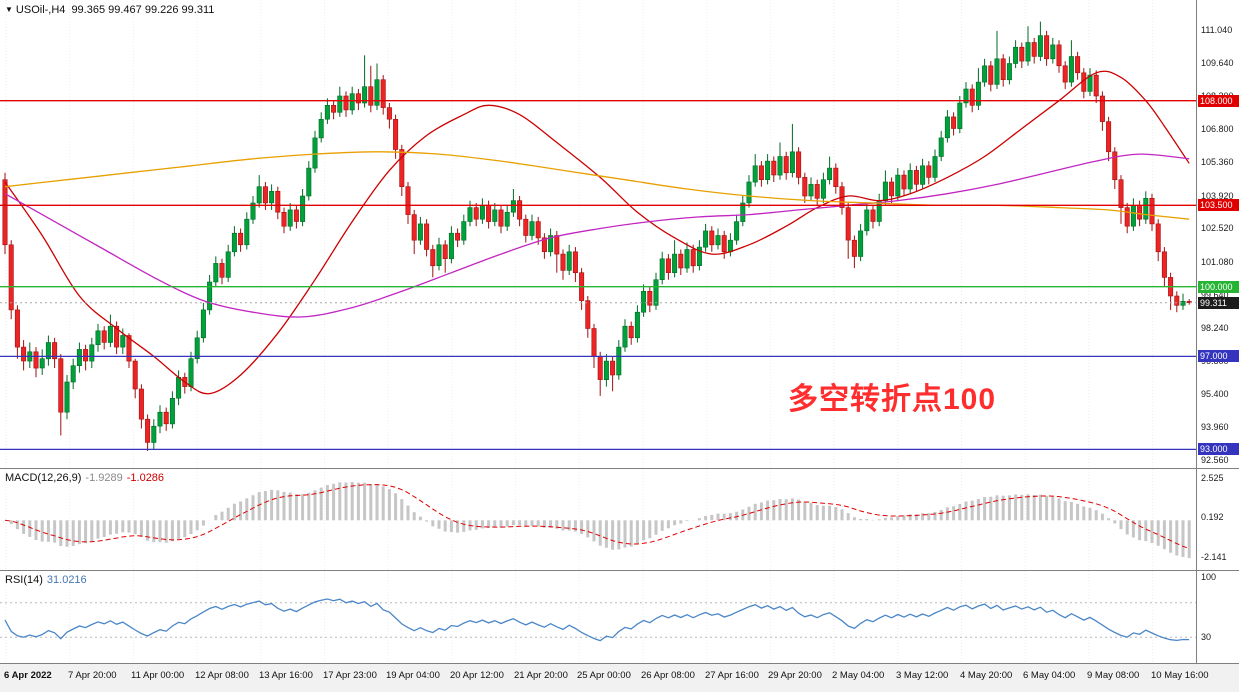 The width and height of the screenshot is (1239, 692). I want to click on rsi-line, so click(597, 620).